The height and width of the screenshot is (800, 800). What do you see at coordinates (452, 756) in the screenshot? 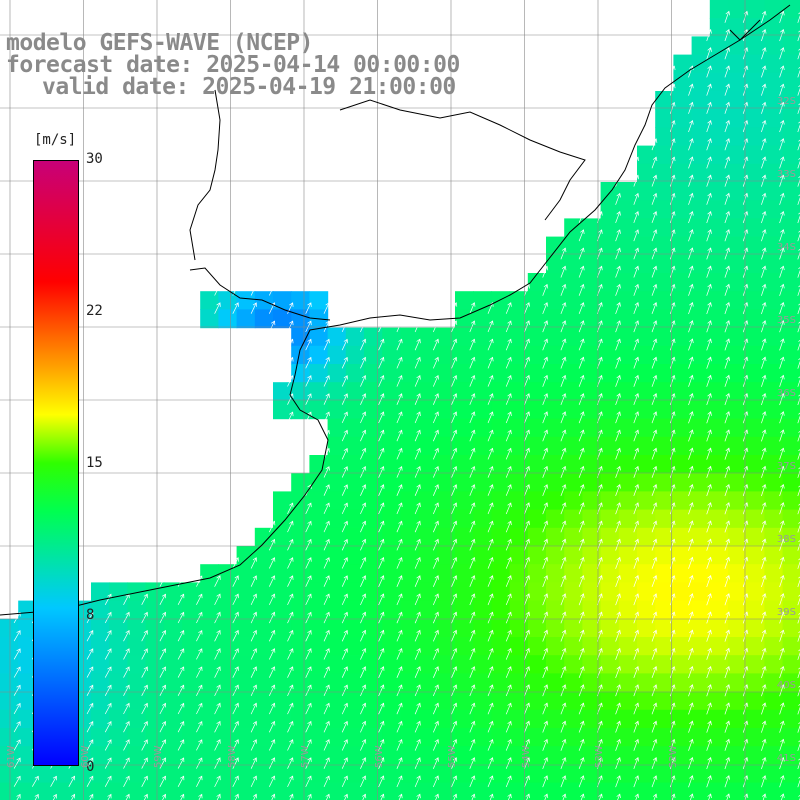
I see `lon-label: 55W` at bounding box center [452, 756].